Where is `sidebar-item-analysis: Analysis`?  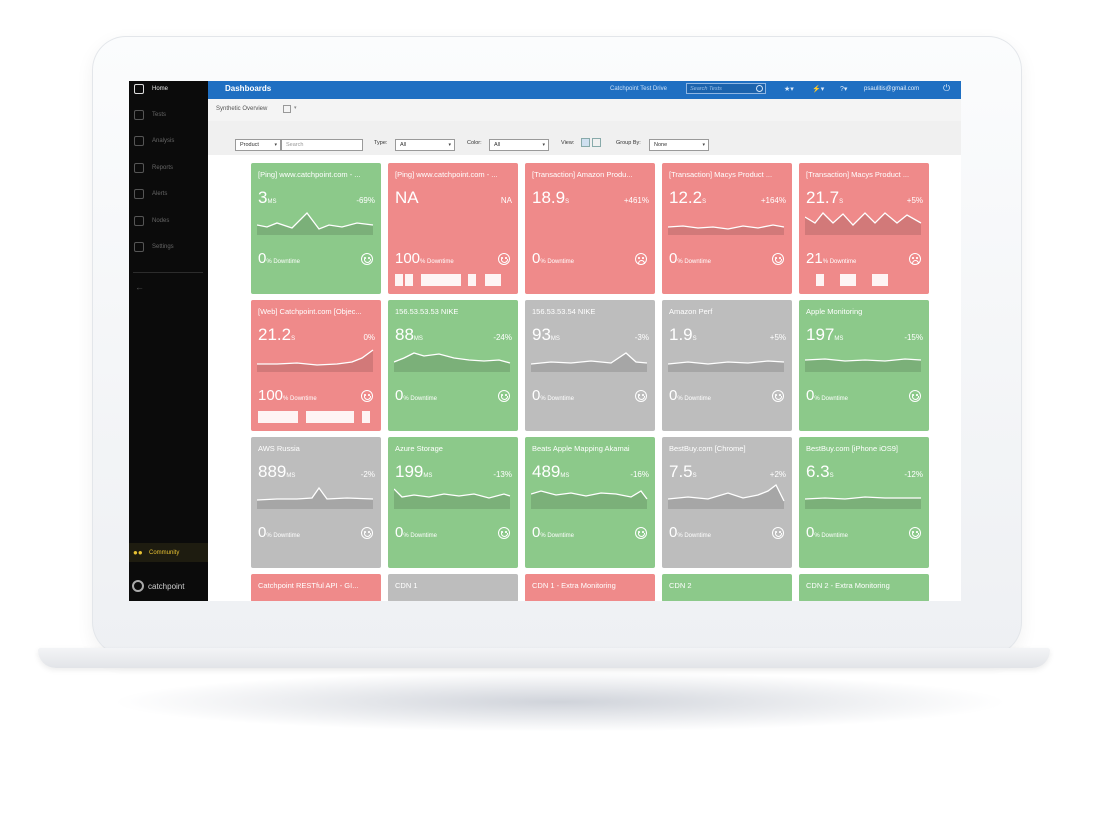
sidebar-item-analysis: Analysis is located at coordinates (168, 141).